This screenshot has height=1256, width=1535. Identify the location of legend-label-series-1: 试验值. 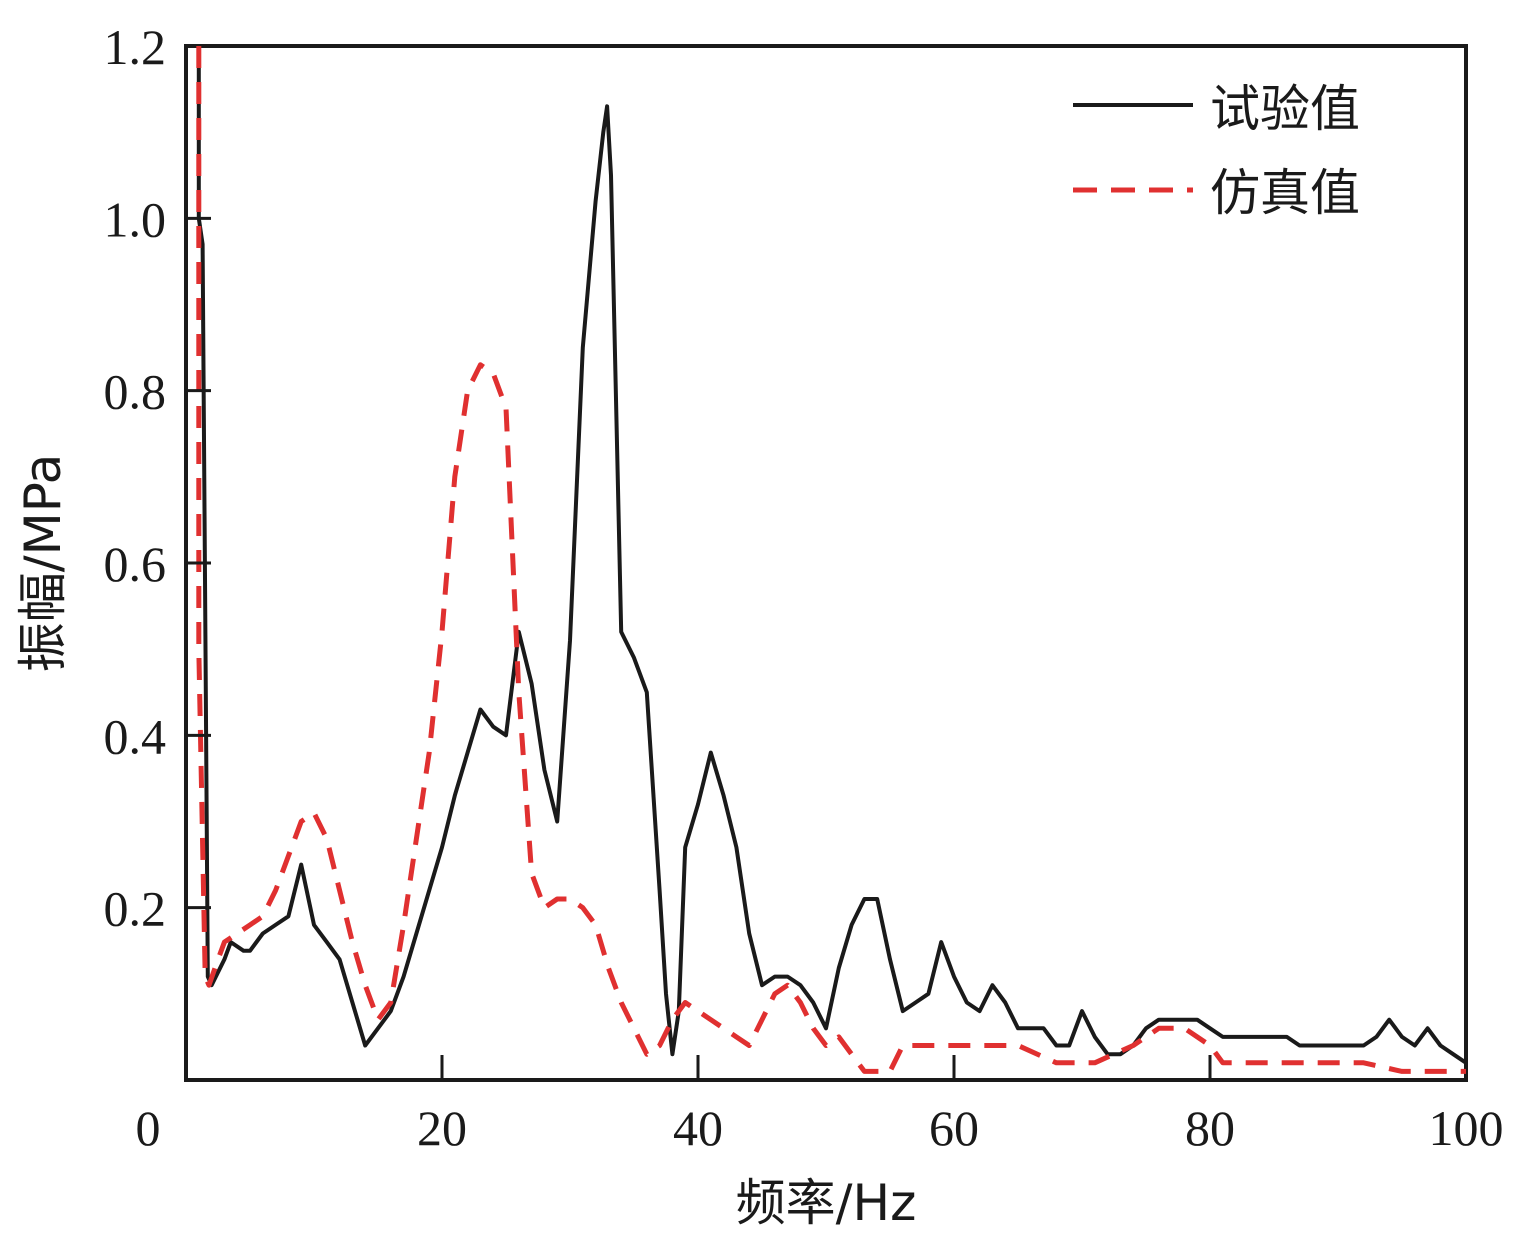
(1285, 109).